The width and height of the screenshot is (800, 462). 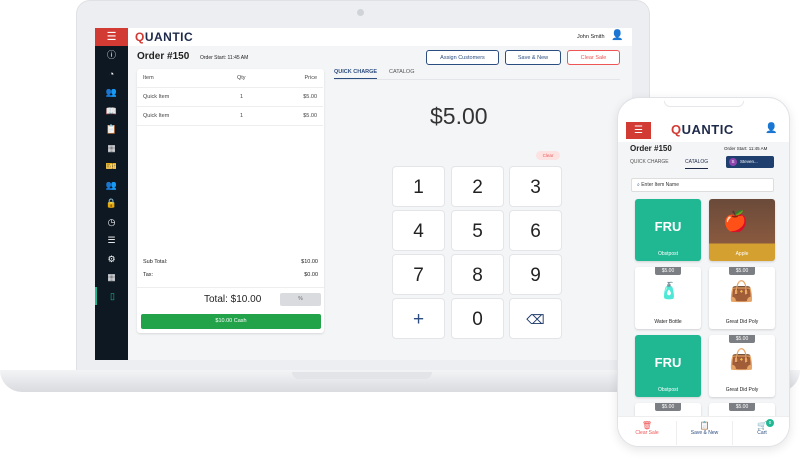 I want to click on trash-icon: 🗑, so click(x=647, y=425).